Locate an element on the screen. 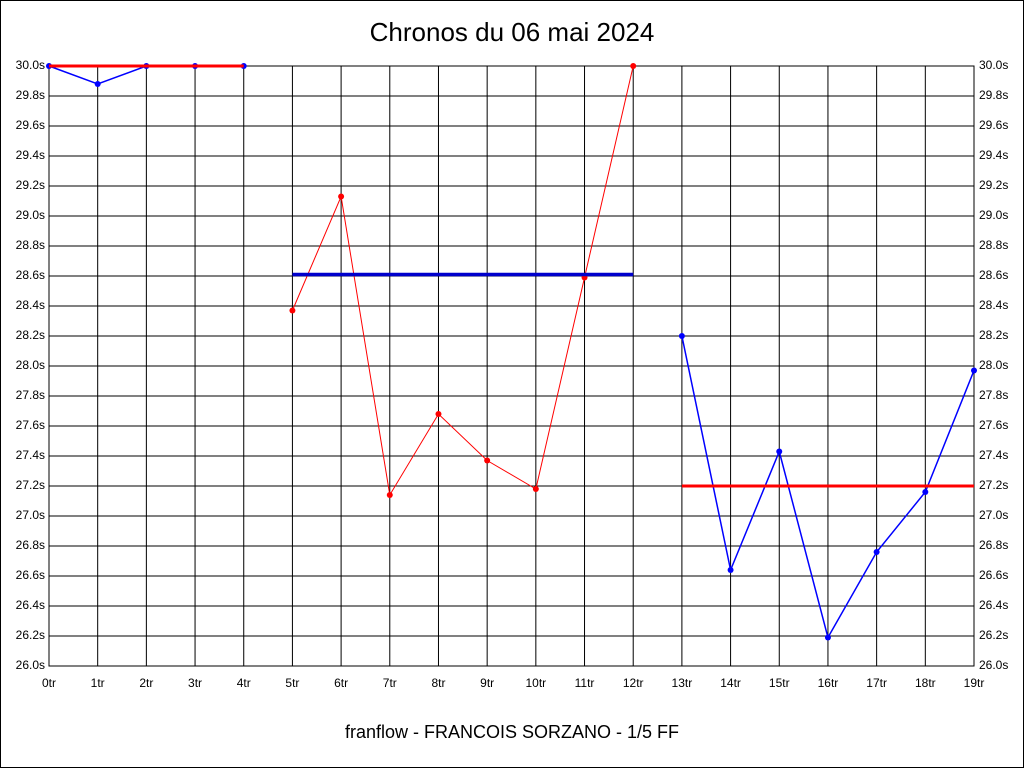  y-tick-label: 27.2s is located at coordinates (30, 485).